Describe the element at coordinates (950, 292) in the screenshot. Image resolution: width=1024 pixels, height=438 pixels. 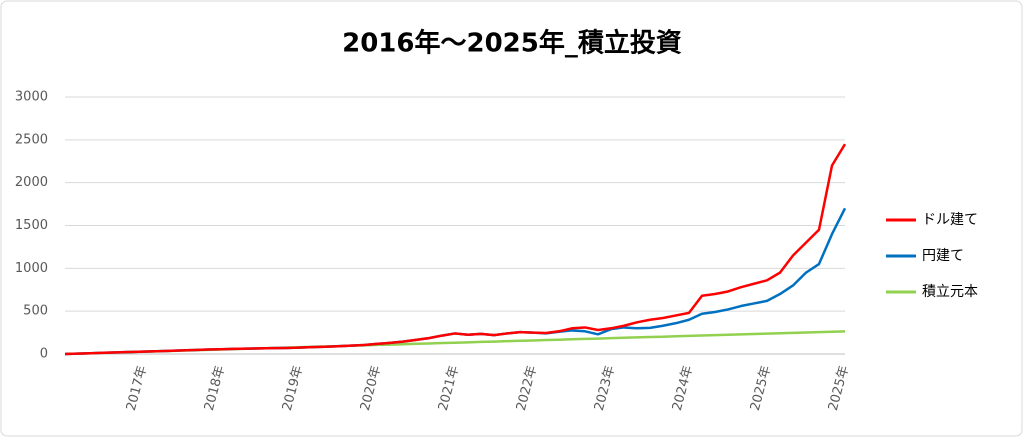
I see `legend-label: 積立元本` at that location.